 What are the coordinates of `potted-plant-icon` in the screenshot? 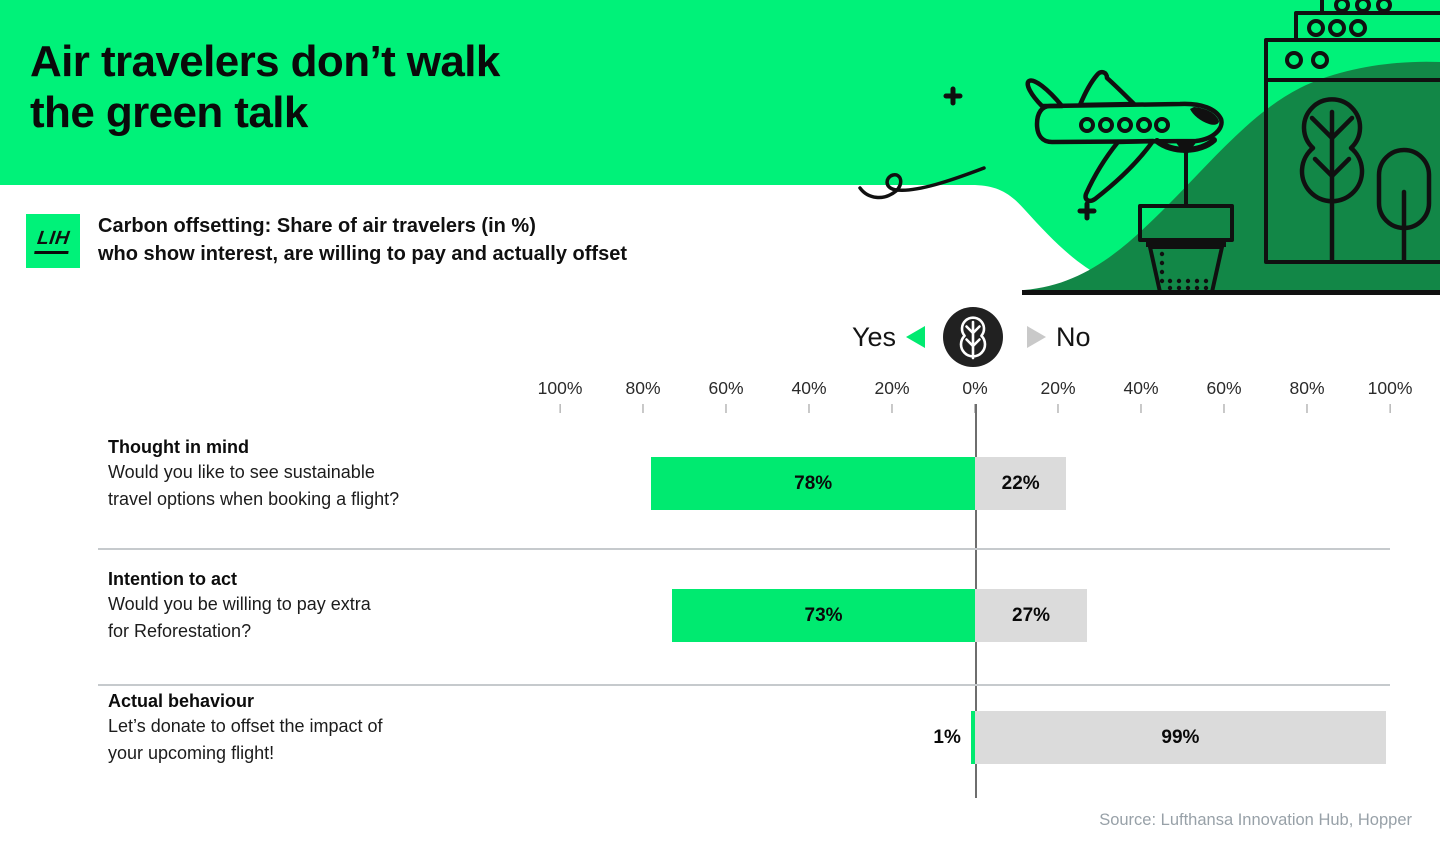 It's located at (1186, 217).